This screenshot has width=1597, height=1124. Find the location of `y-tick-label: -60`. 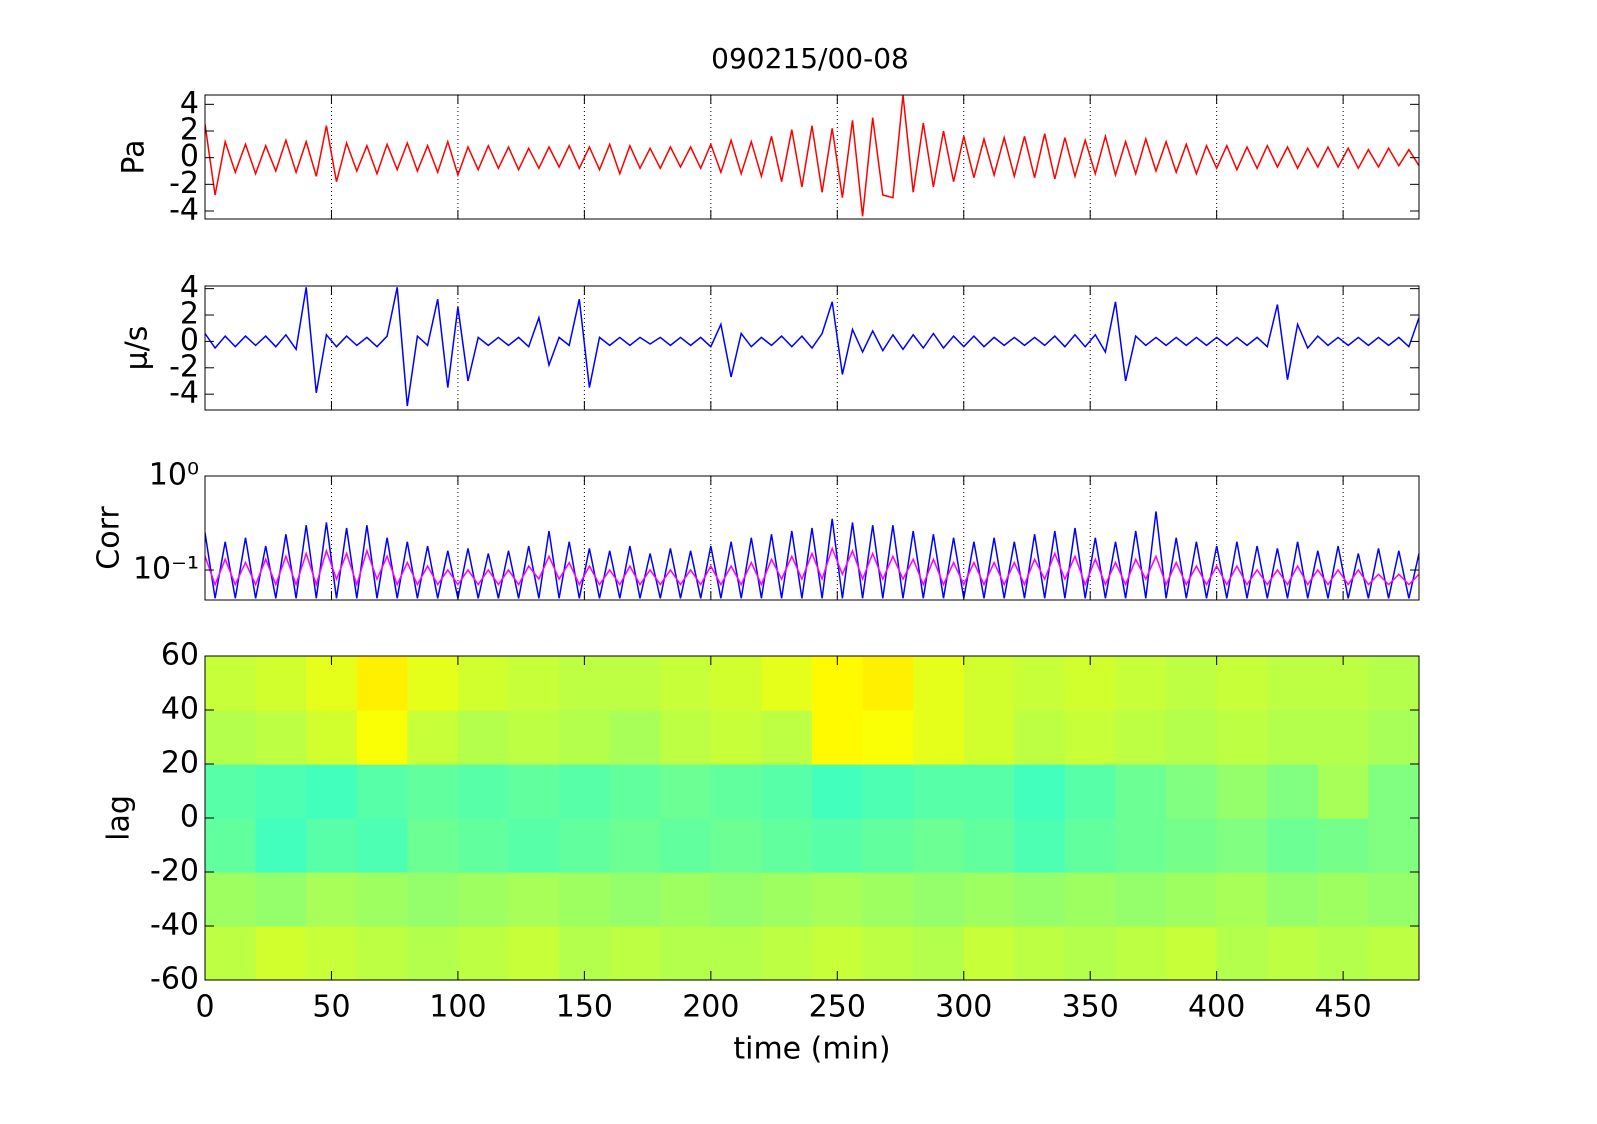

y-tick-label: -60 is located at coordinates (174, 979).